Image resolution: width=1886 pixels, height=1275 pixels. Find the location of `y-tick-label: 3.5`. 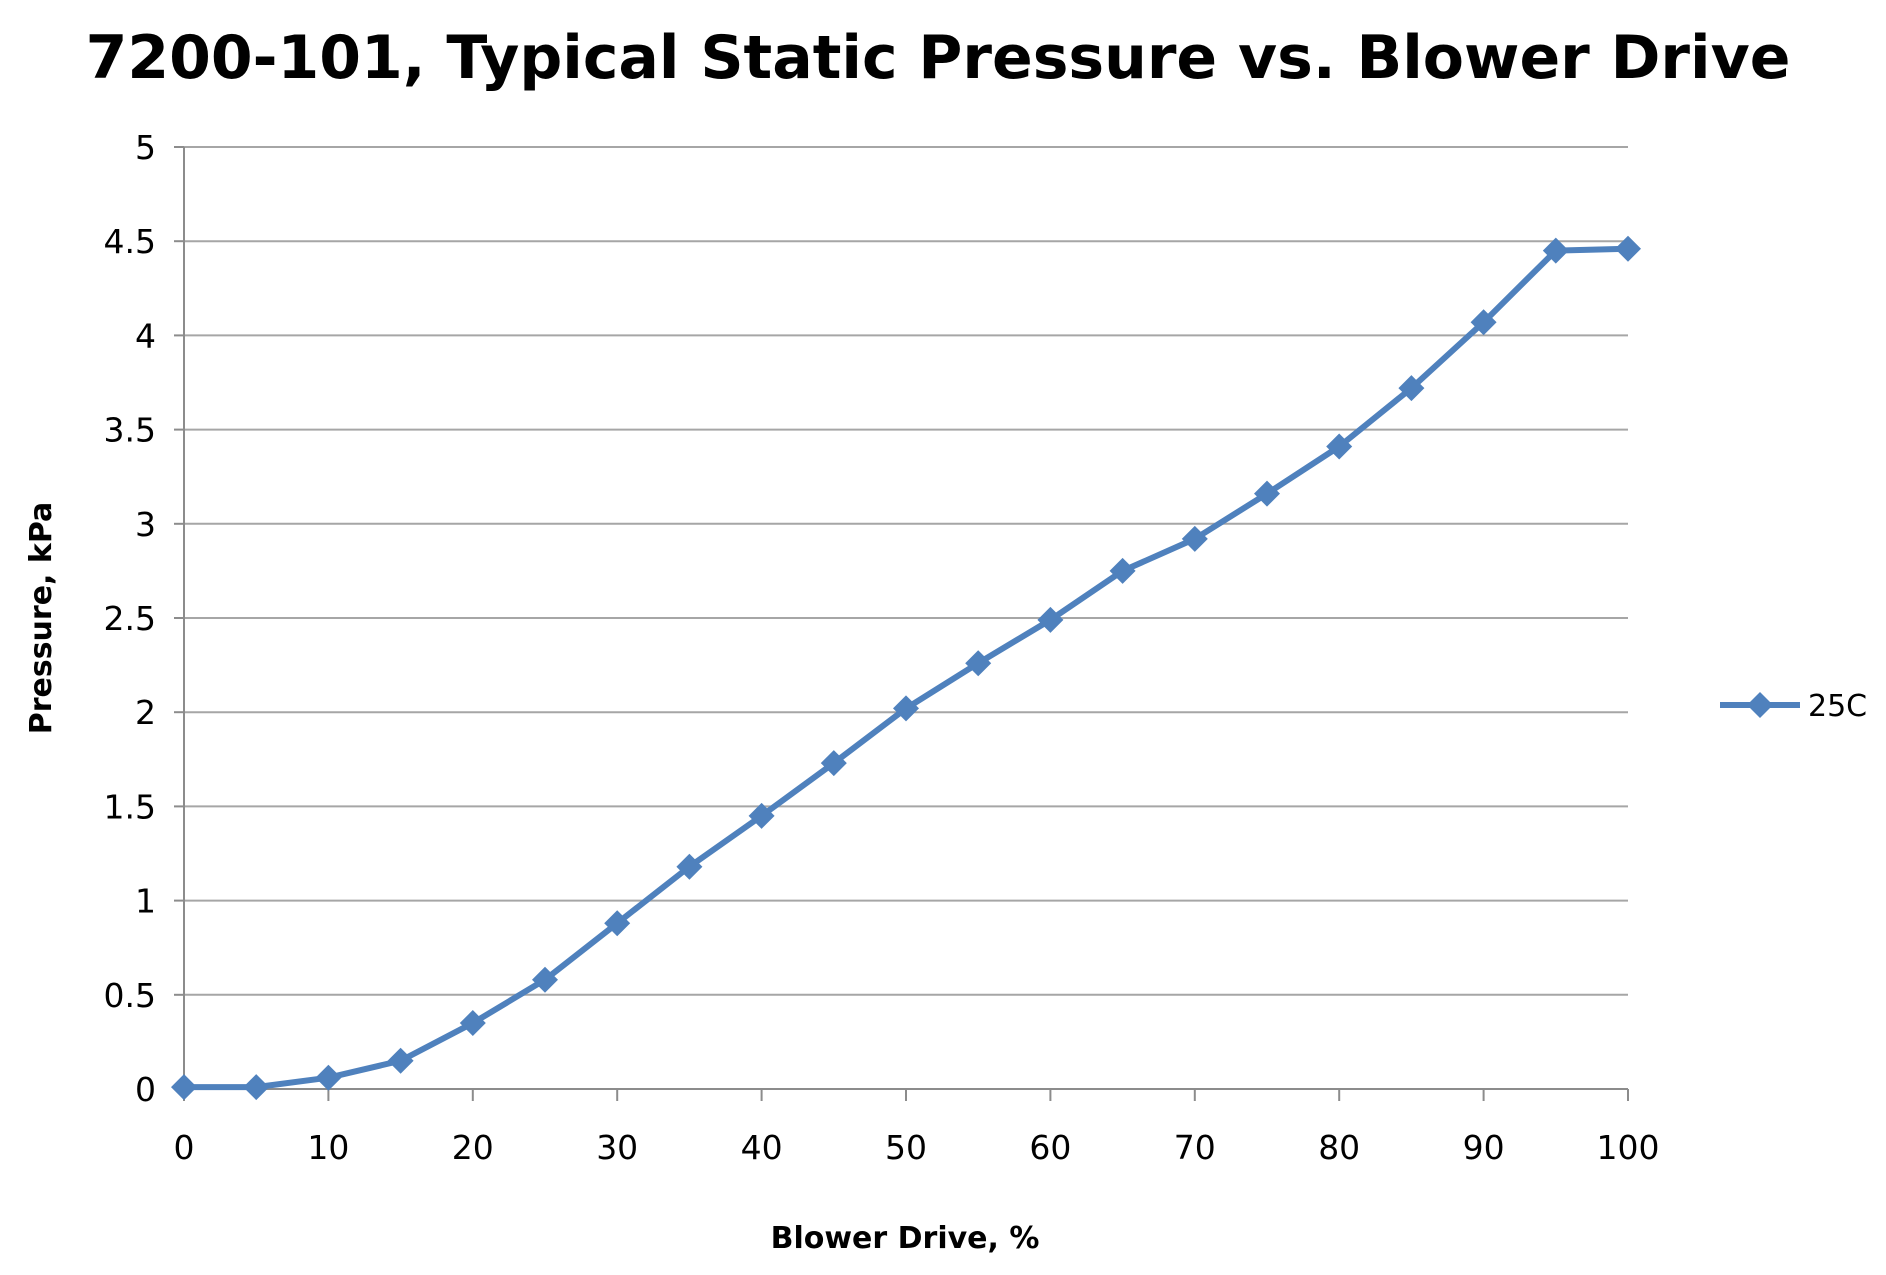

y-tick-label: 3.5 is located at coordinates (130, 430).